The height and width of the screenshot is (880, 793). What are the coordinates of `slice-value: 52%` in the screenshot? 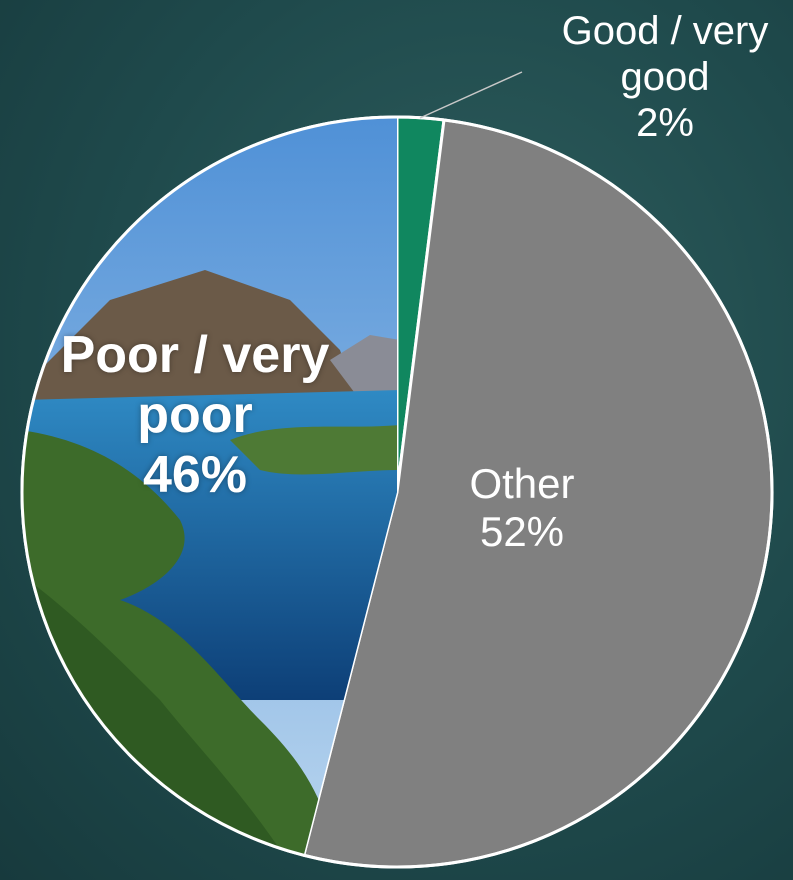 It's located at (522, 532).